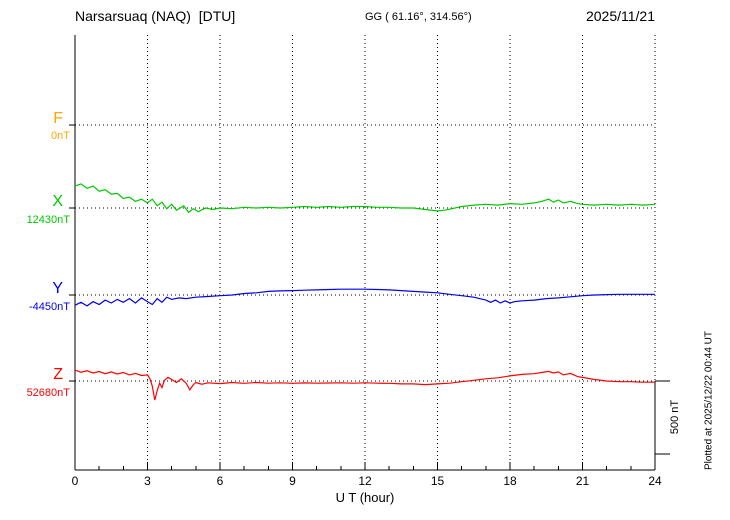 The image size is (730, 520). What do you see at coordinates (48, 220) in the screenshot?
I see `channel-baseline-x: 12430nT` at bounding box center [48, 220].